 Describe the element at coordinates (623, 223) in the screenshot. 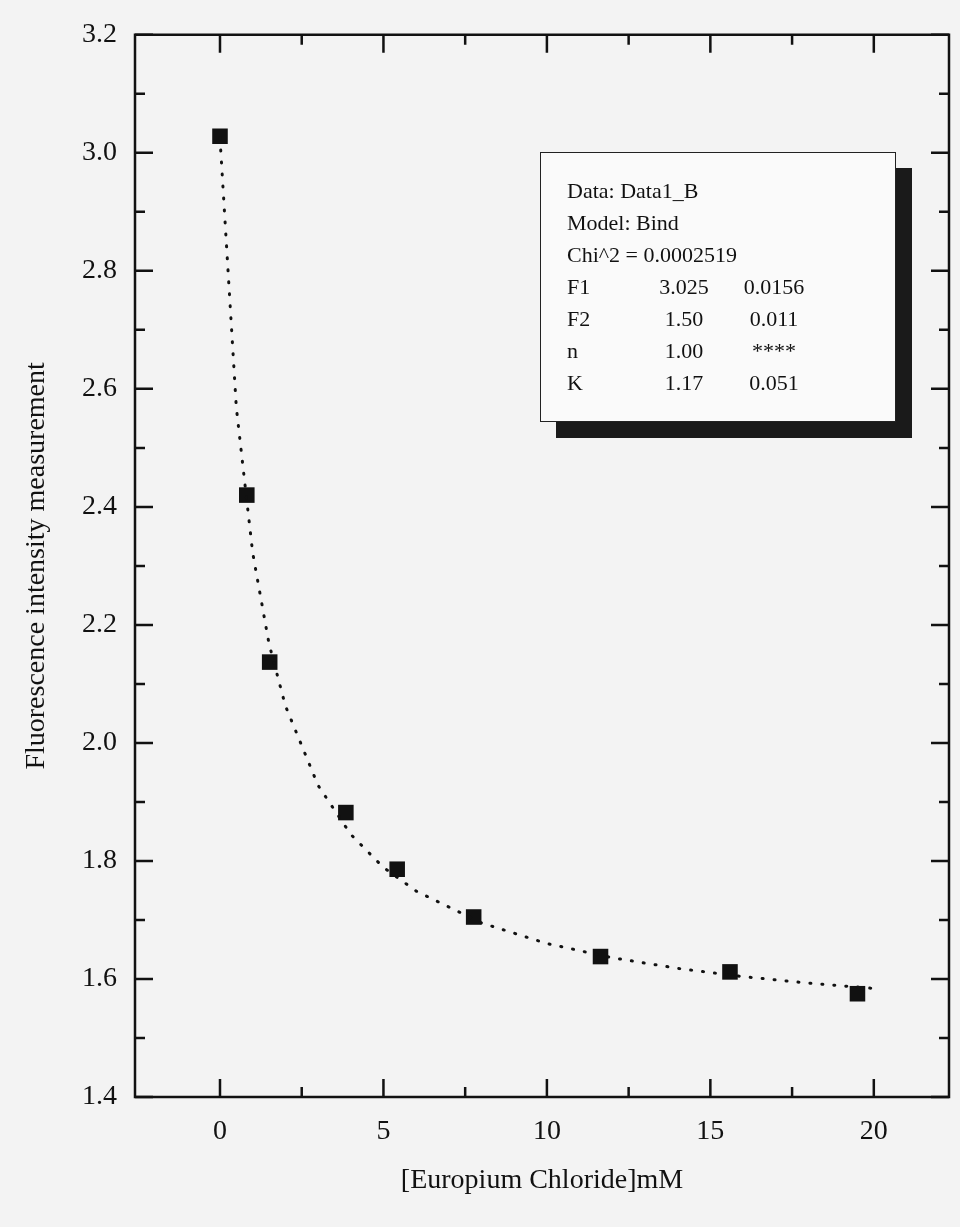

I see `annotation: Model: Bind` at that location.